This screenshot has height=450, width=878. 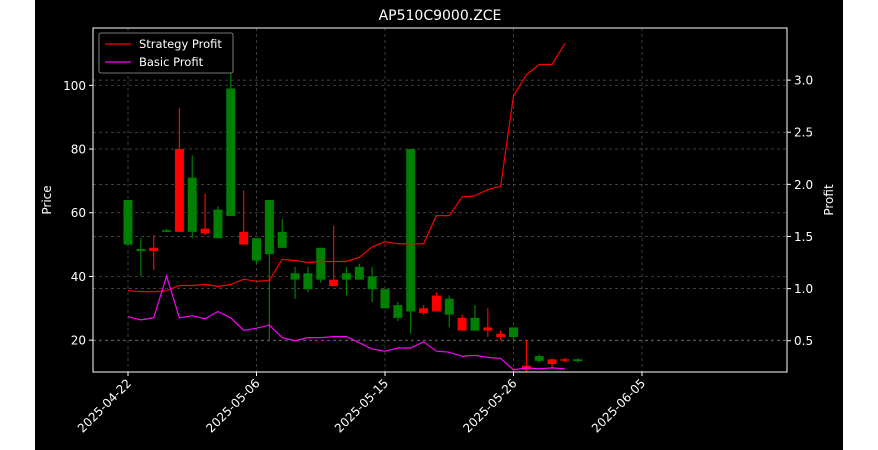 What do you see at coordinates (47, 199) in the screenshot?
I see `y-axis-label: Price` at bounding box center [47, 199].